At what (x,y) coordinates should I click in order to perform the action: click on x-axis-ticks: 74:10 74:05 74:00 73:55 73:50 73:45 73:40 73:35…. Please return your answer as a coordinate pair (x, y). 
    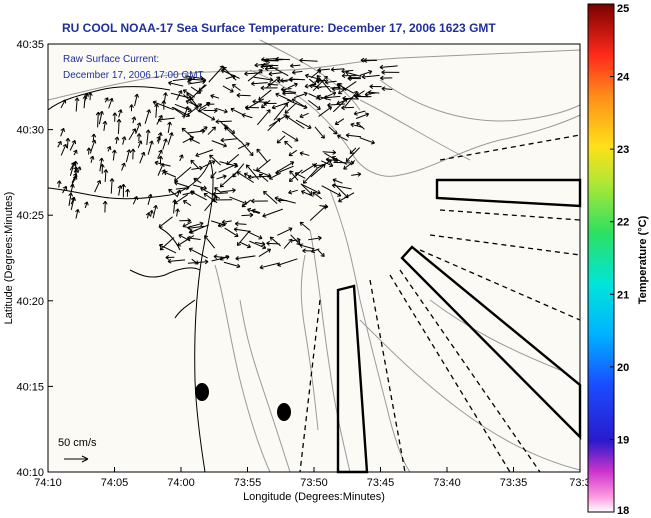
    Looking at the image, I should click on (312, 478).